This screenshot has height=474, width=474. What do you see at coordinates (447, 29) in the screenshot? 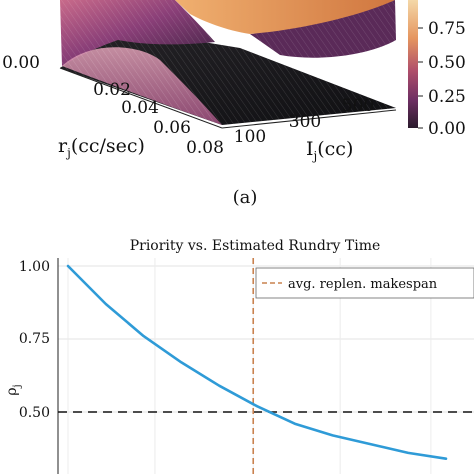
I see `colorbar-tick-0: 0.75` at bounding box center [447, 29].